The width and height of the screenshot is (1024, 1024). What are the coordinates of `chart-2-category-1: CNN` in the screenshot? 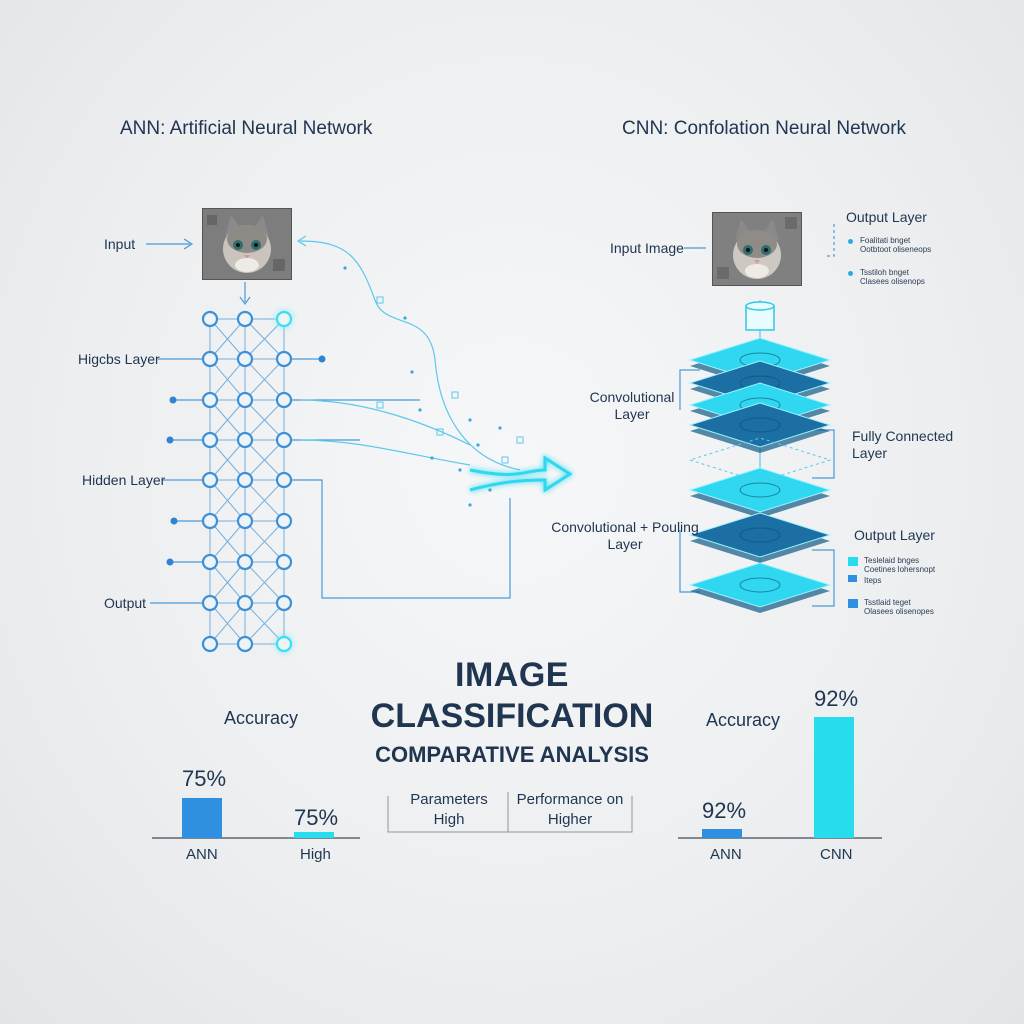 It's located at (836, 854).